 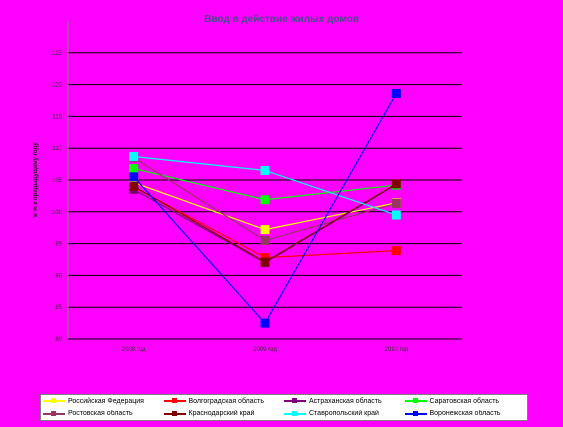 I want to click on legend-label: Краснодарский край, so click(x=221, y=414).